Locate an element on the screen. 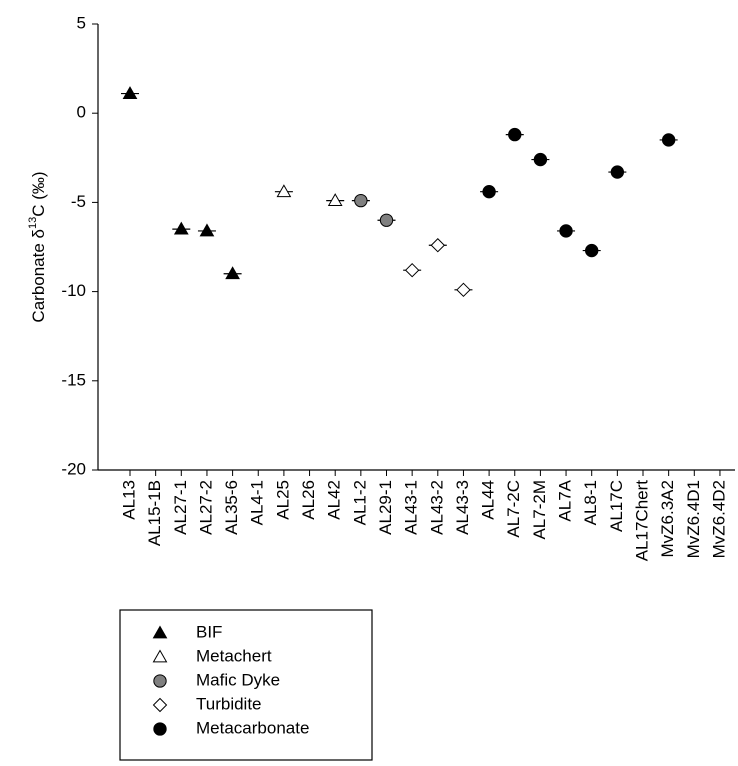  y-label-sup: 13 is located at coordinates (33, 223).